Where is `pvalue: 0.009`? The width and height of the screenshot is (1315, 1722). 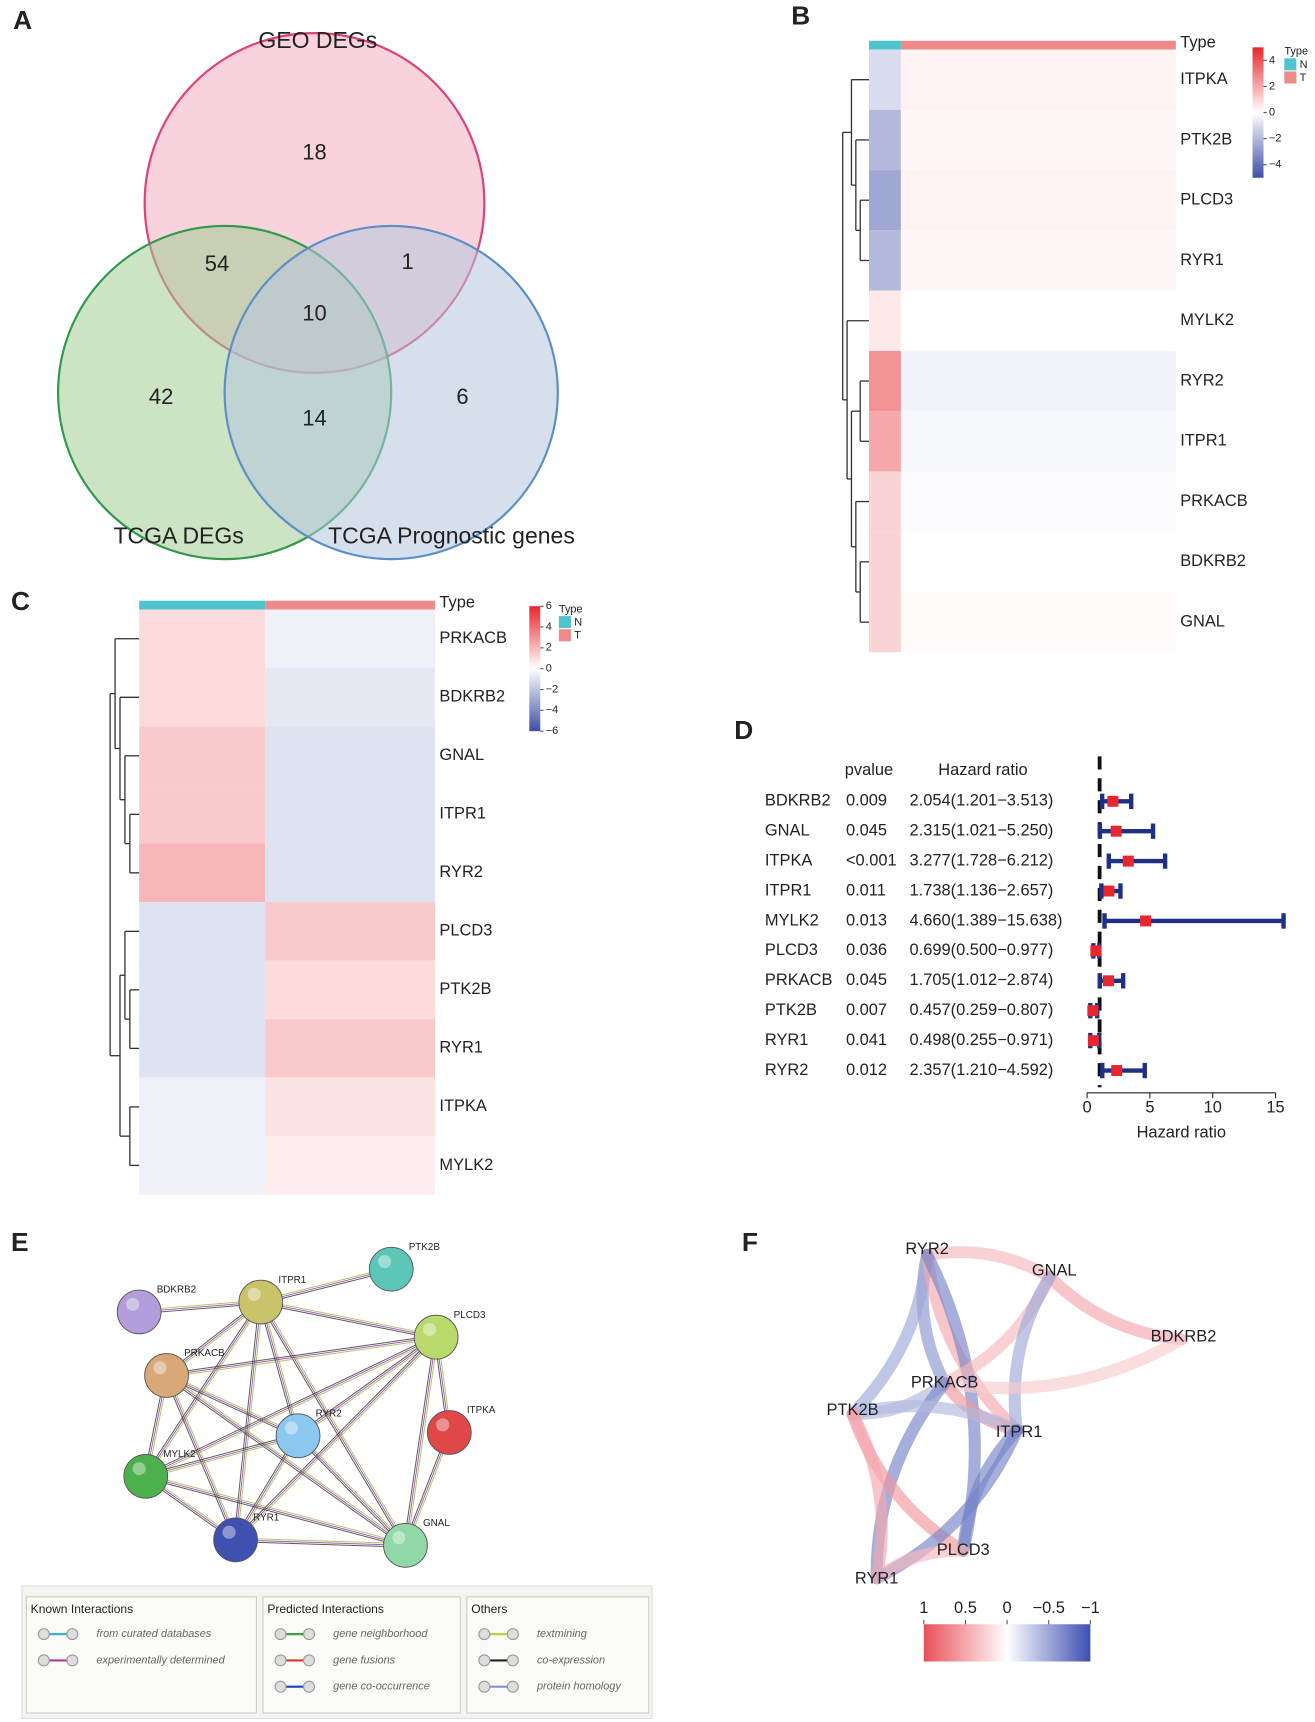 pvalue: 0.009 is located at coordinates (866, 801).